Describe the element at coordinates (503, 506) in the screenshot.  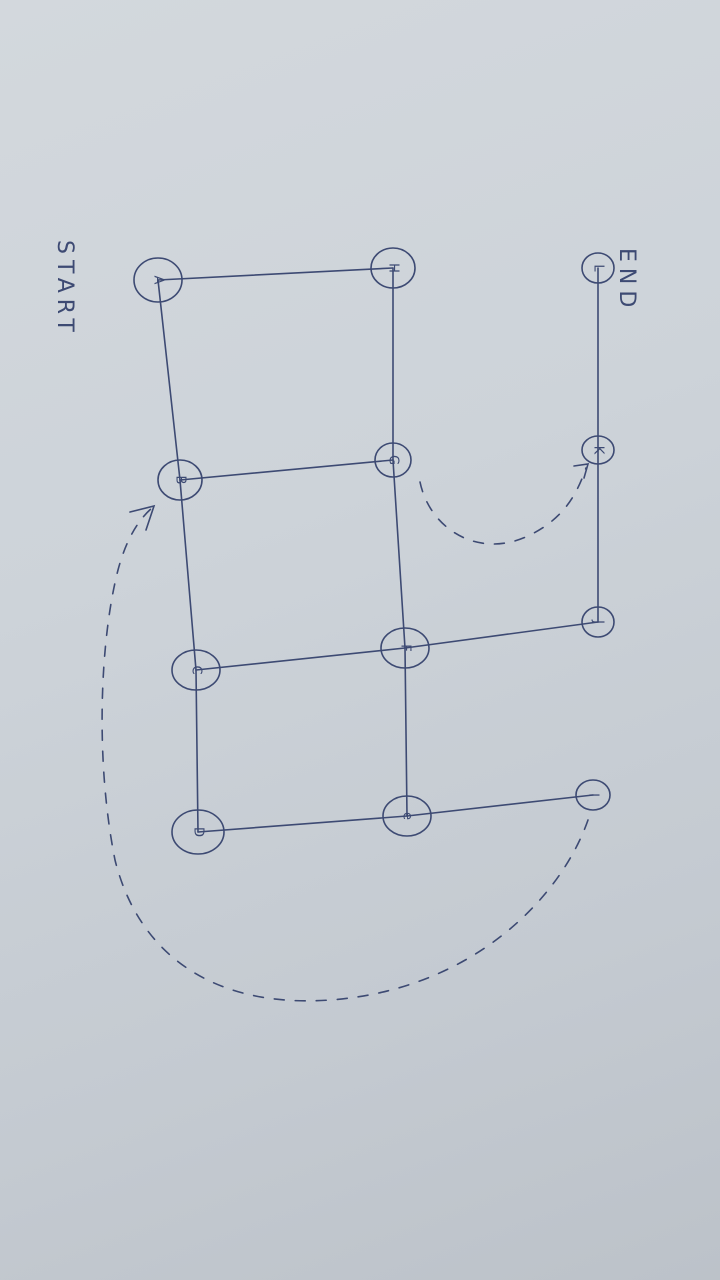
I see `dashed-path-g-k` at that location.